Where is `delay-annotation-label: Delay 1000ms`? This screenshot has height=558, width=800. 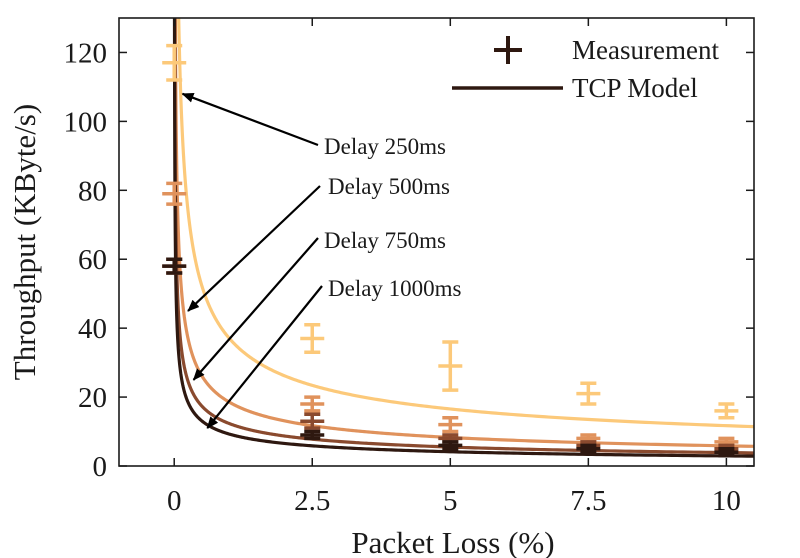 delay-annotation-label: Delay 1000ms is located at coordinates (395, 288).